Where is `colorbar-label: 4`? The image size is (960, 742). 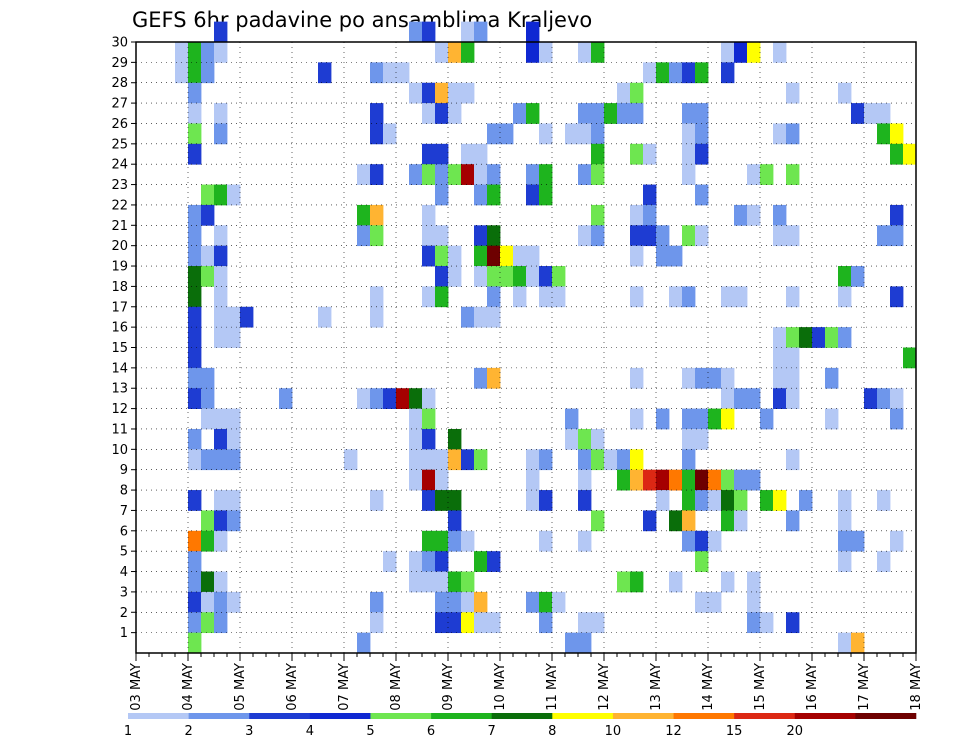
colorbar-label: 4 is located at coordinates (310, 731).